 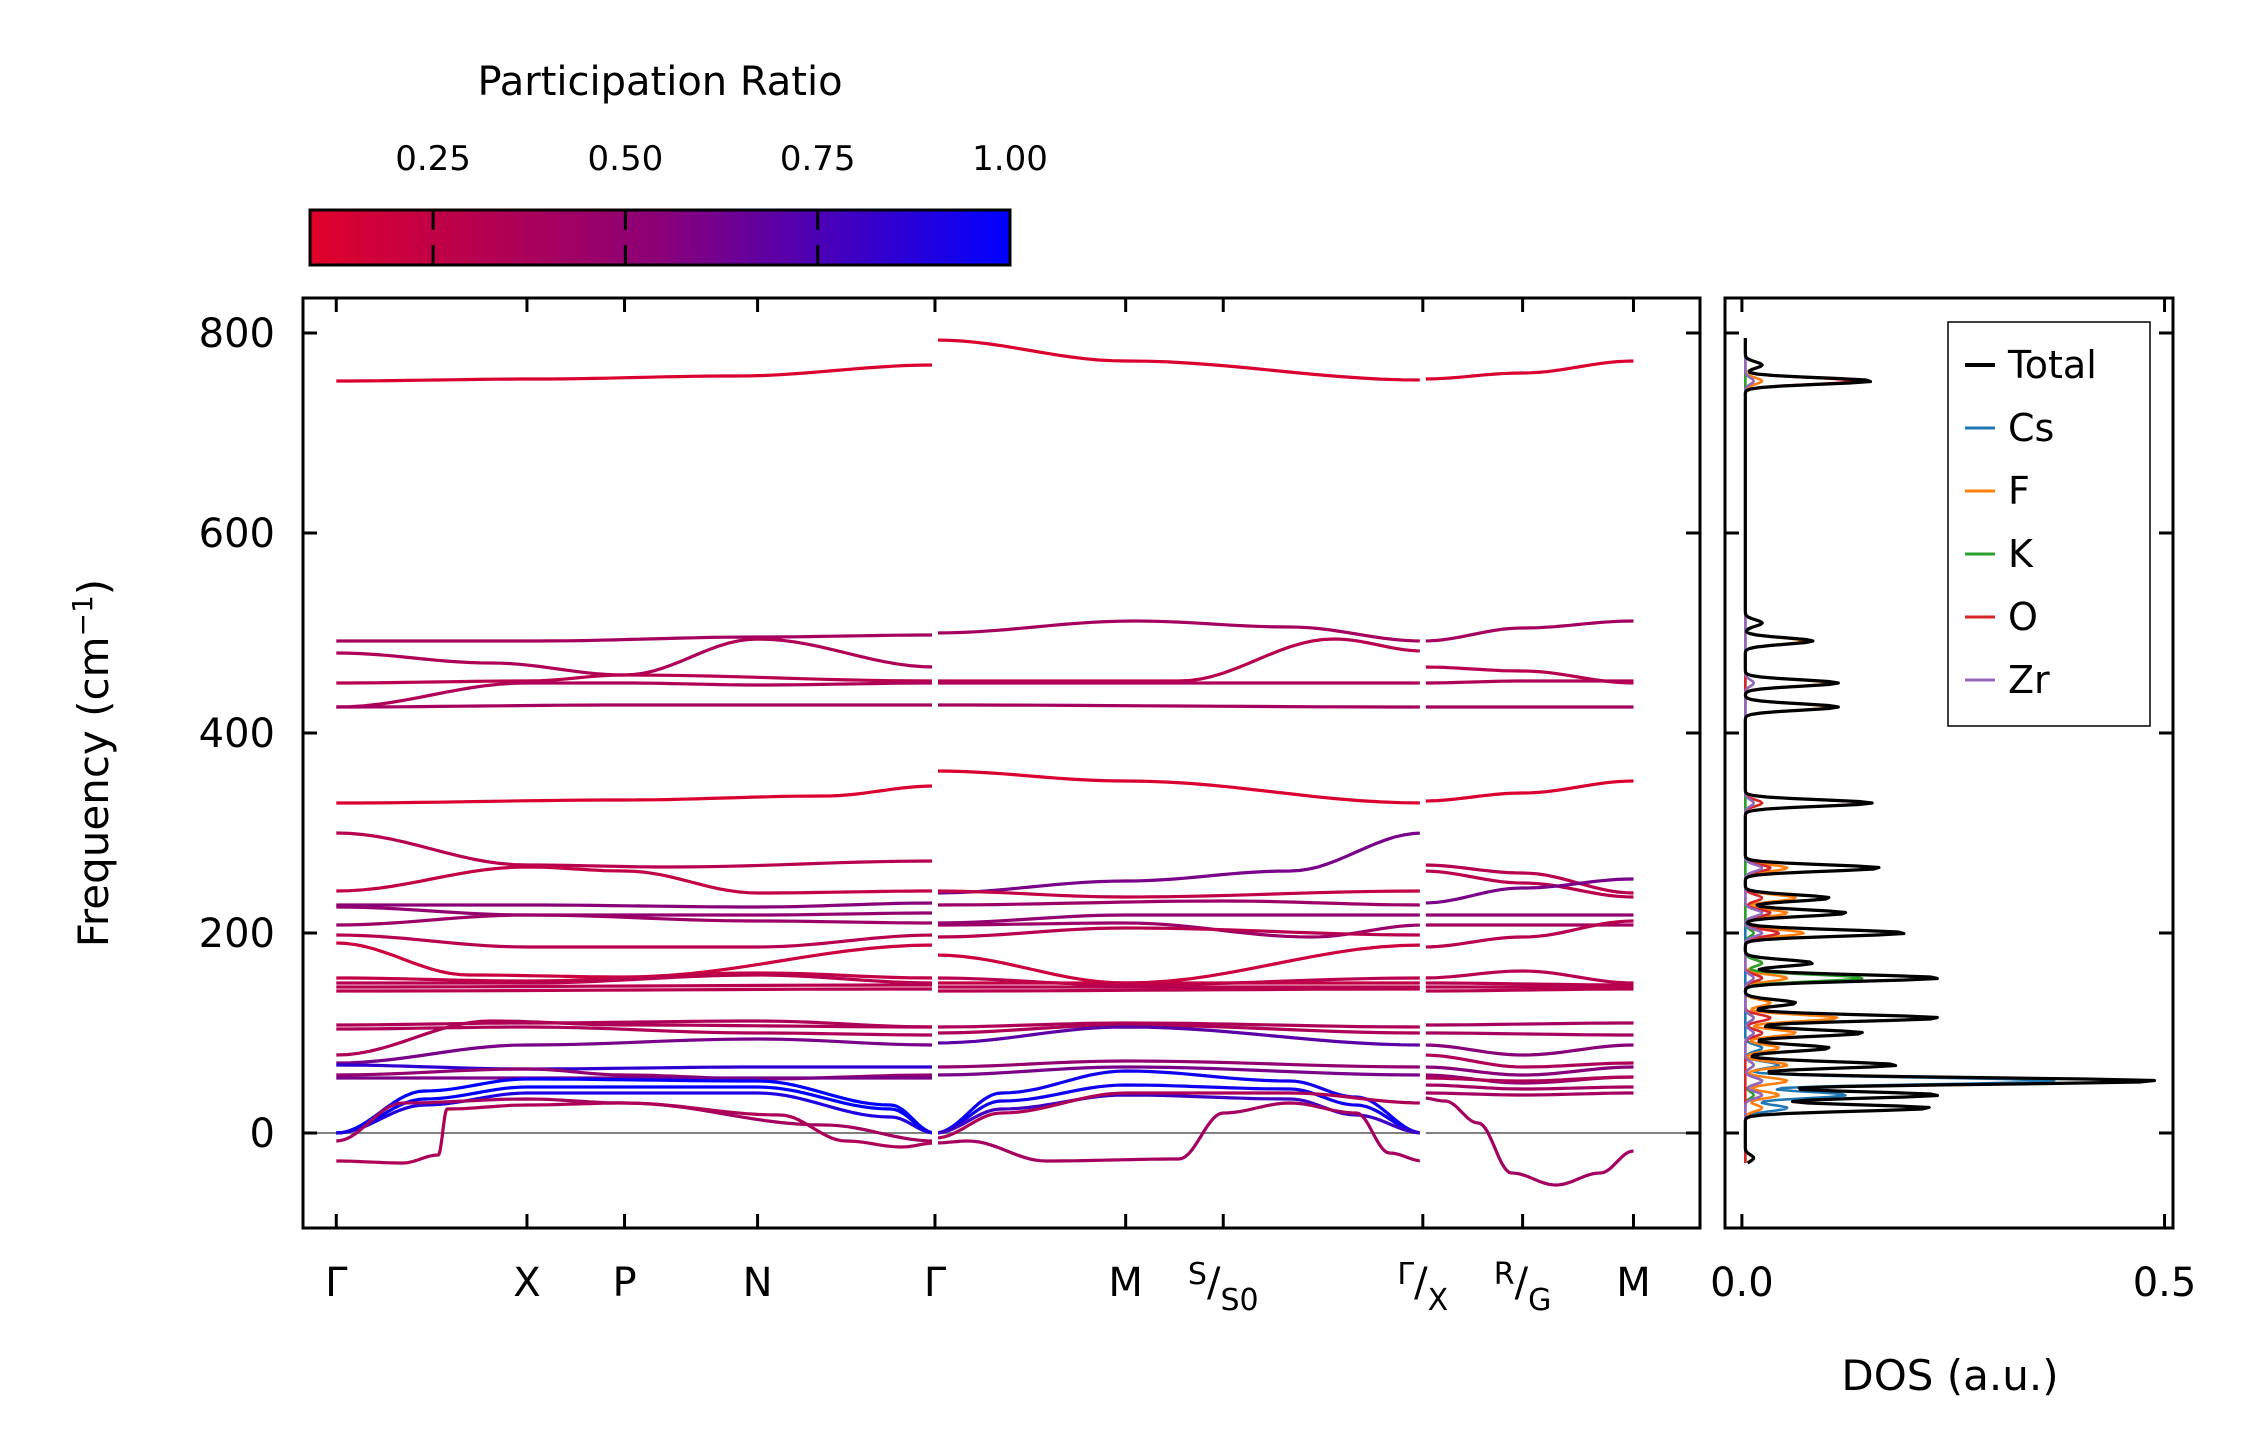 I want to click on y-tick-label: 0, so click(x=262, y=1134).